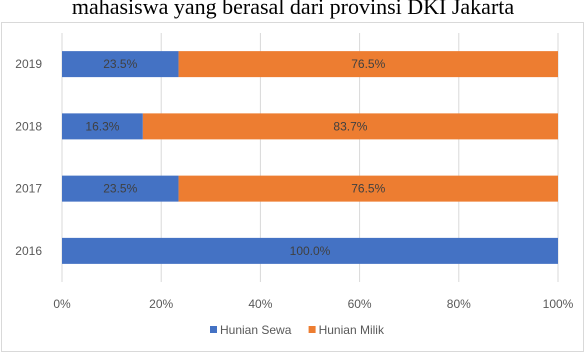 The image size is (586, 354). Describe the element at coordinates (28, 126) in the screenshot. I see `category-label: 2018` at that location.